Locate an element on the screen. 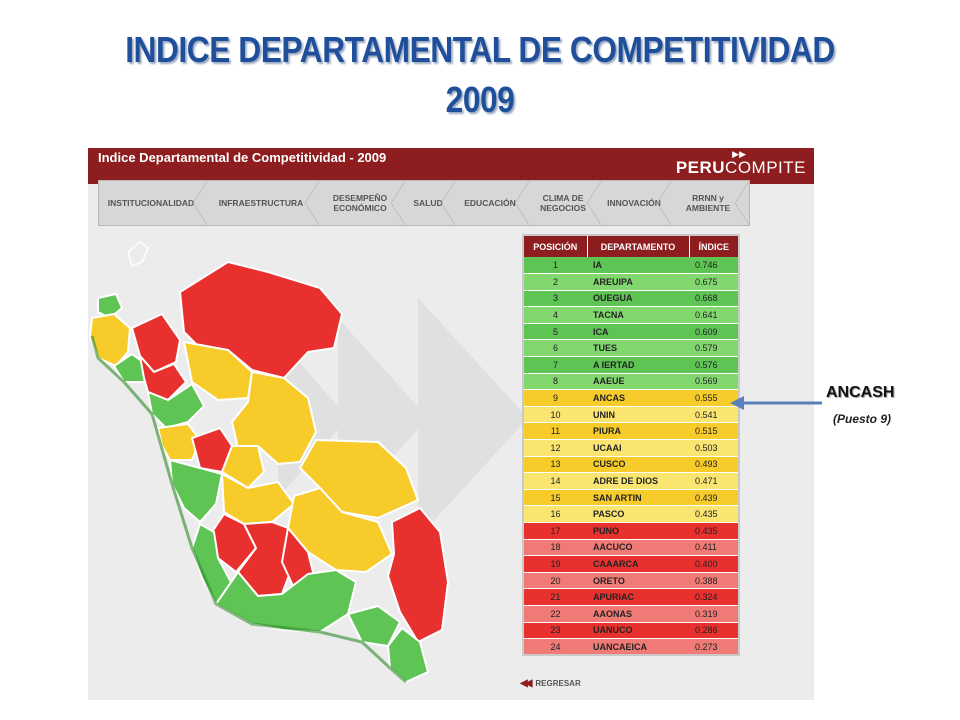 This screenshot has height=720, width=960. row-position: 14 is located at coordinates (555, 481).